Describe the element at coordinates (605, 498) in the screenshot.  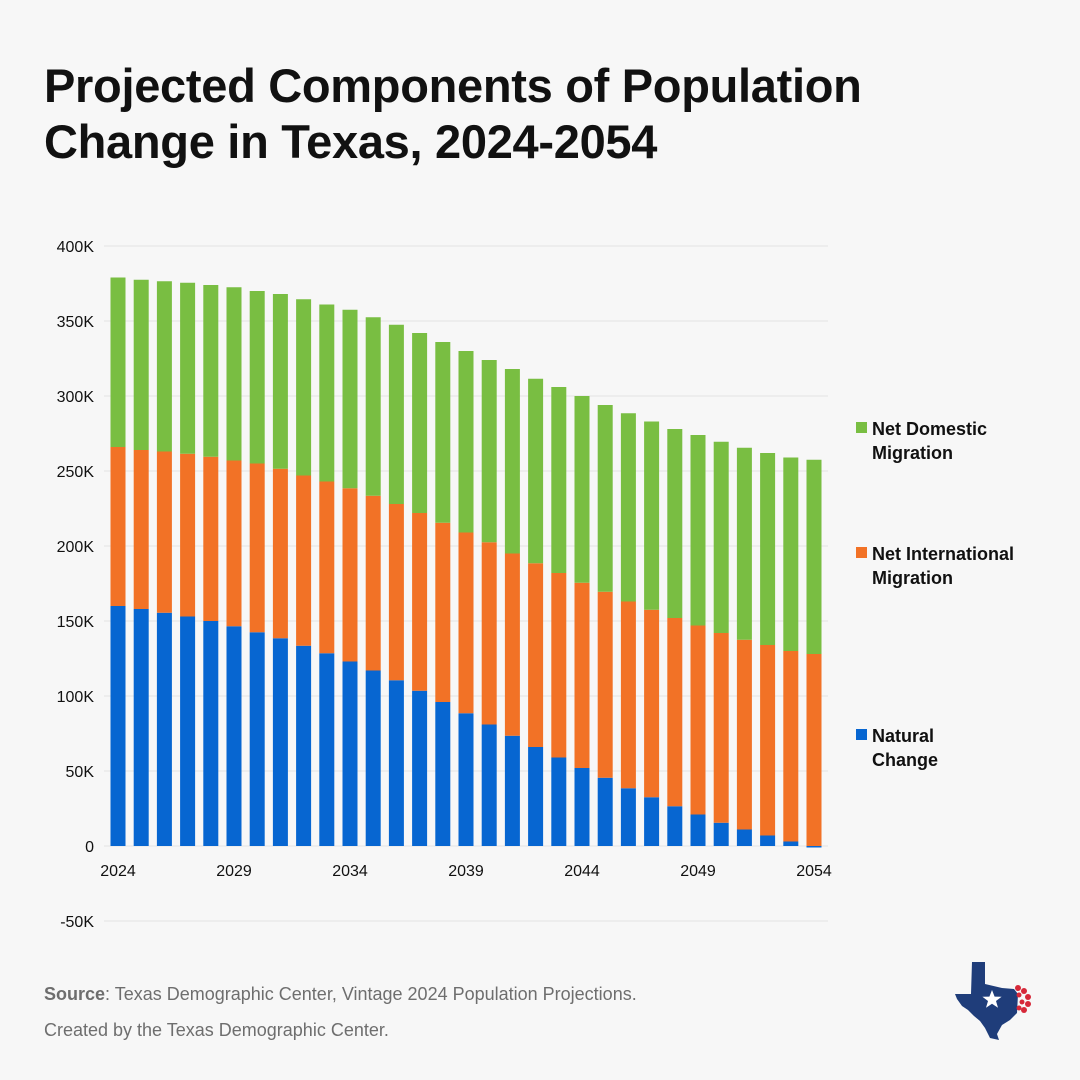
I see `bar-net-domestic-migration-2045` at that location.